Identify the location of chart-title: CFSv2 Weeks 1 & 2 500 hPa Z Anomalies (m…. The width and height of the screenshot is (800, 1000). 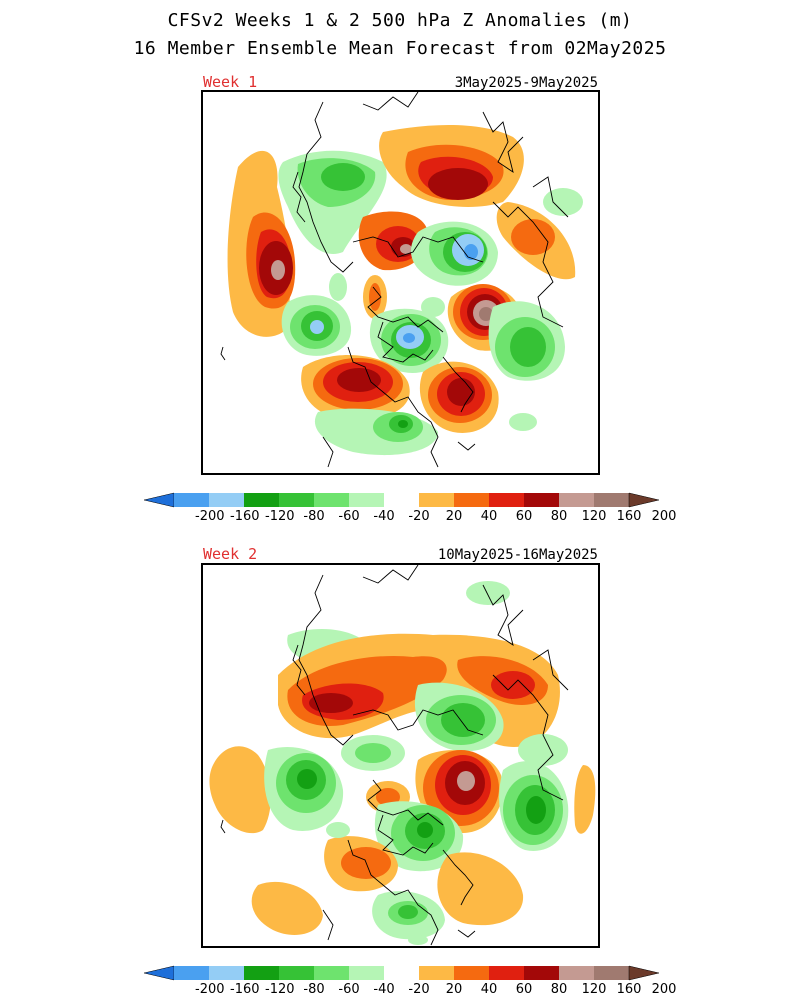
(400, 20).